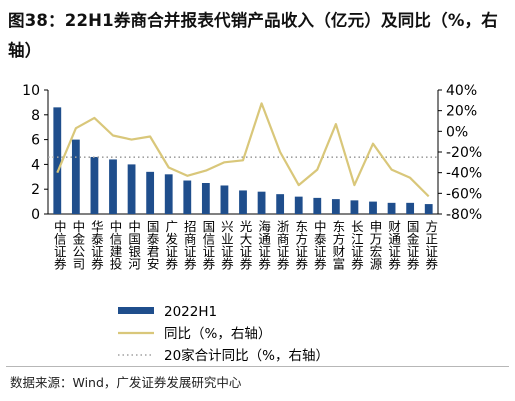 This screenshot has height=401, width=515. Describe the element at coordinates (464, 174) in the screenshot. I see `right-tick-label: -40%` at that location.